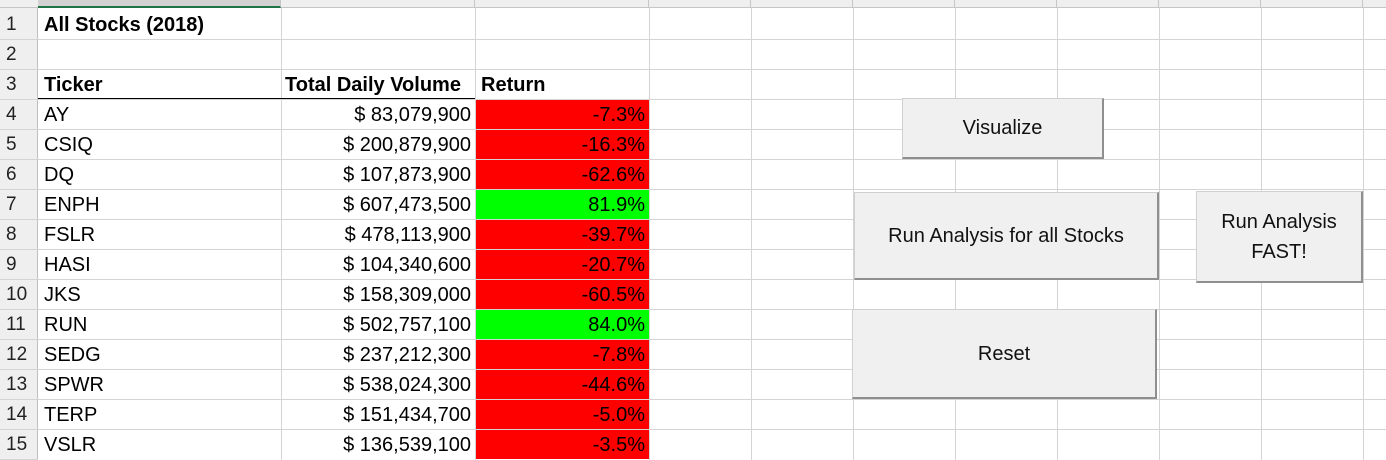  Describe the element at coordinates (378, 4) in the screenshot. I see `column-header-b` at that location.